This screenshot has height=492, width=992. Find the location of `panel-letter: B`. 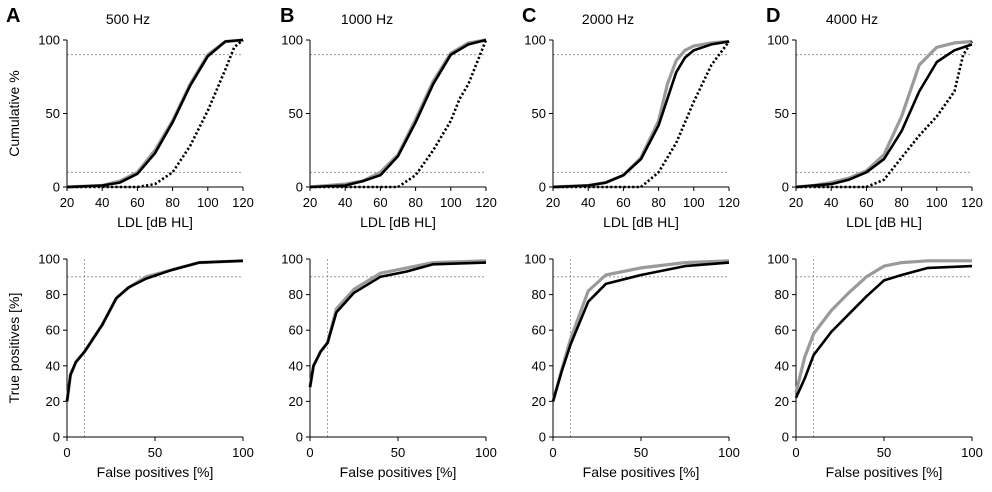

panel-letter: B is located at coordinates (287, 16).